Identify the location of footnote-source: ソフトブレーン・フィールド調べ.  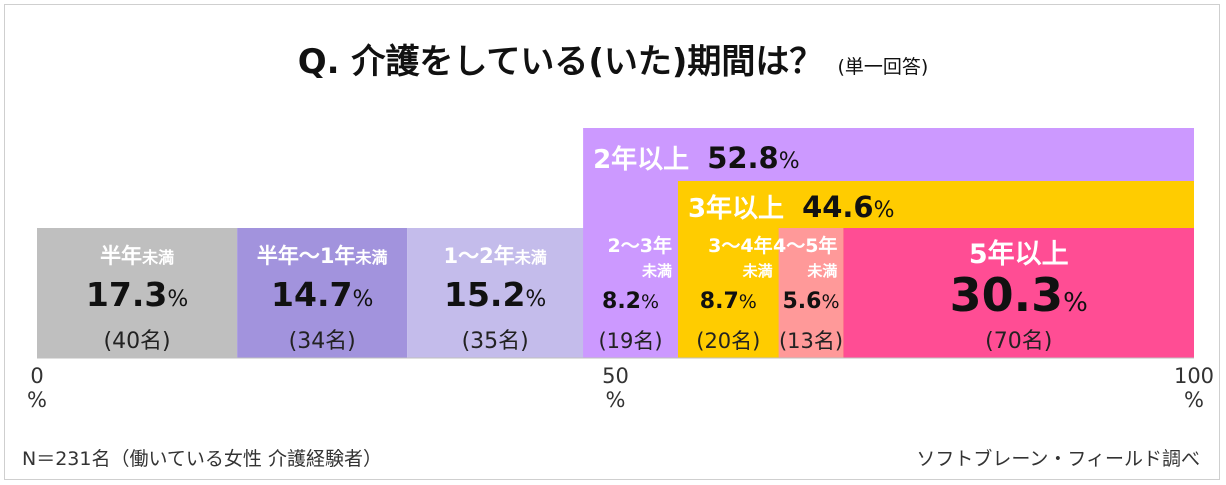
(1058, 459).